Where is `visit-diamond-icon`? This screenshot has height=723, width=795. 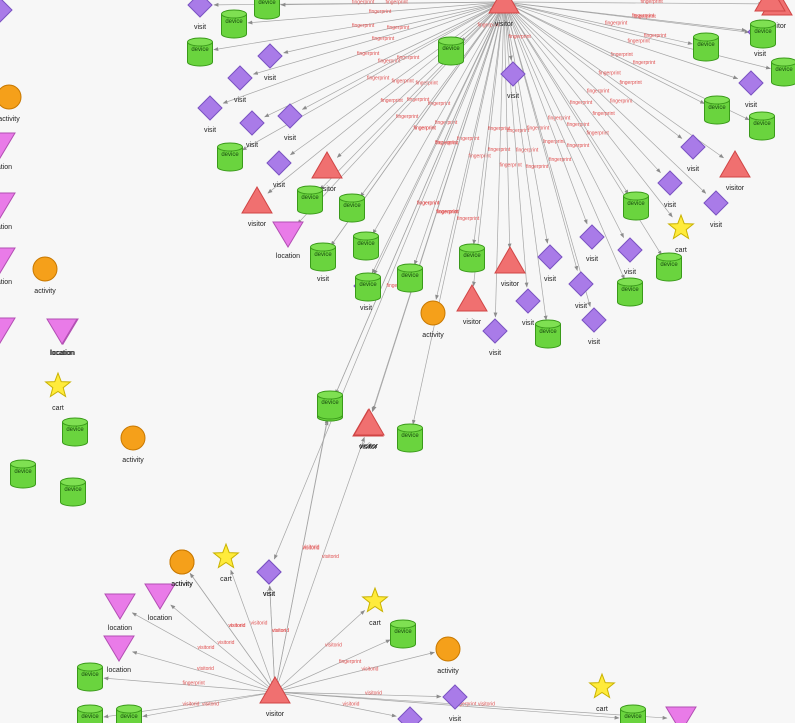
visit-diamond-icon is located at coordinates (6, 11).